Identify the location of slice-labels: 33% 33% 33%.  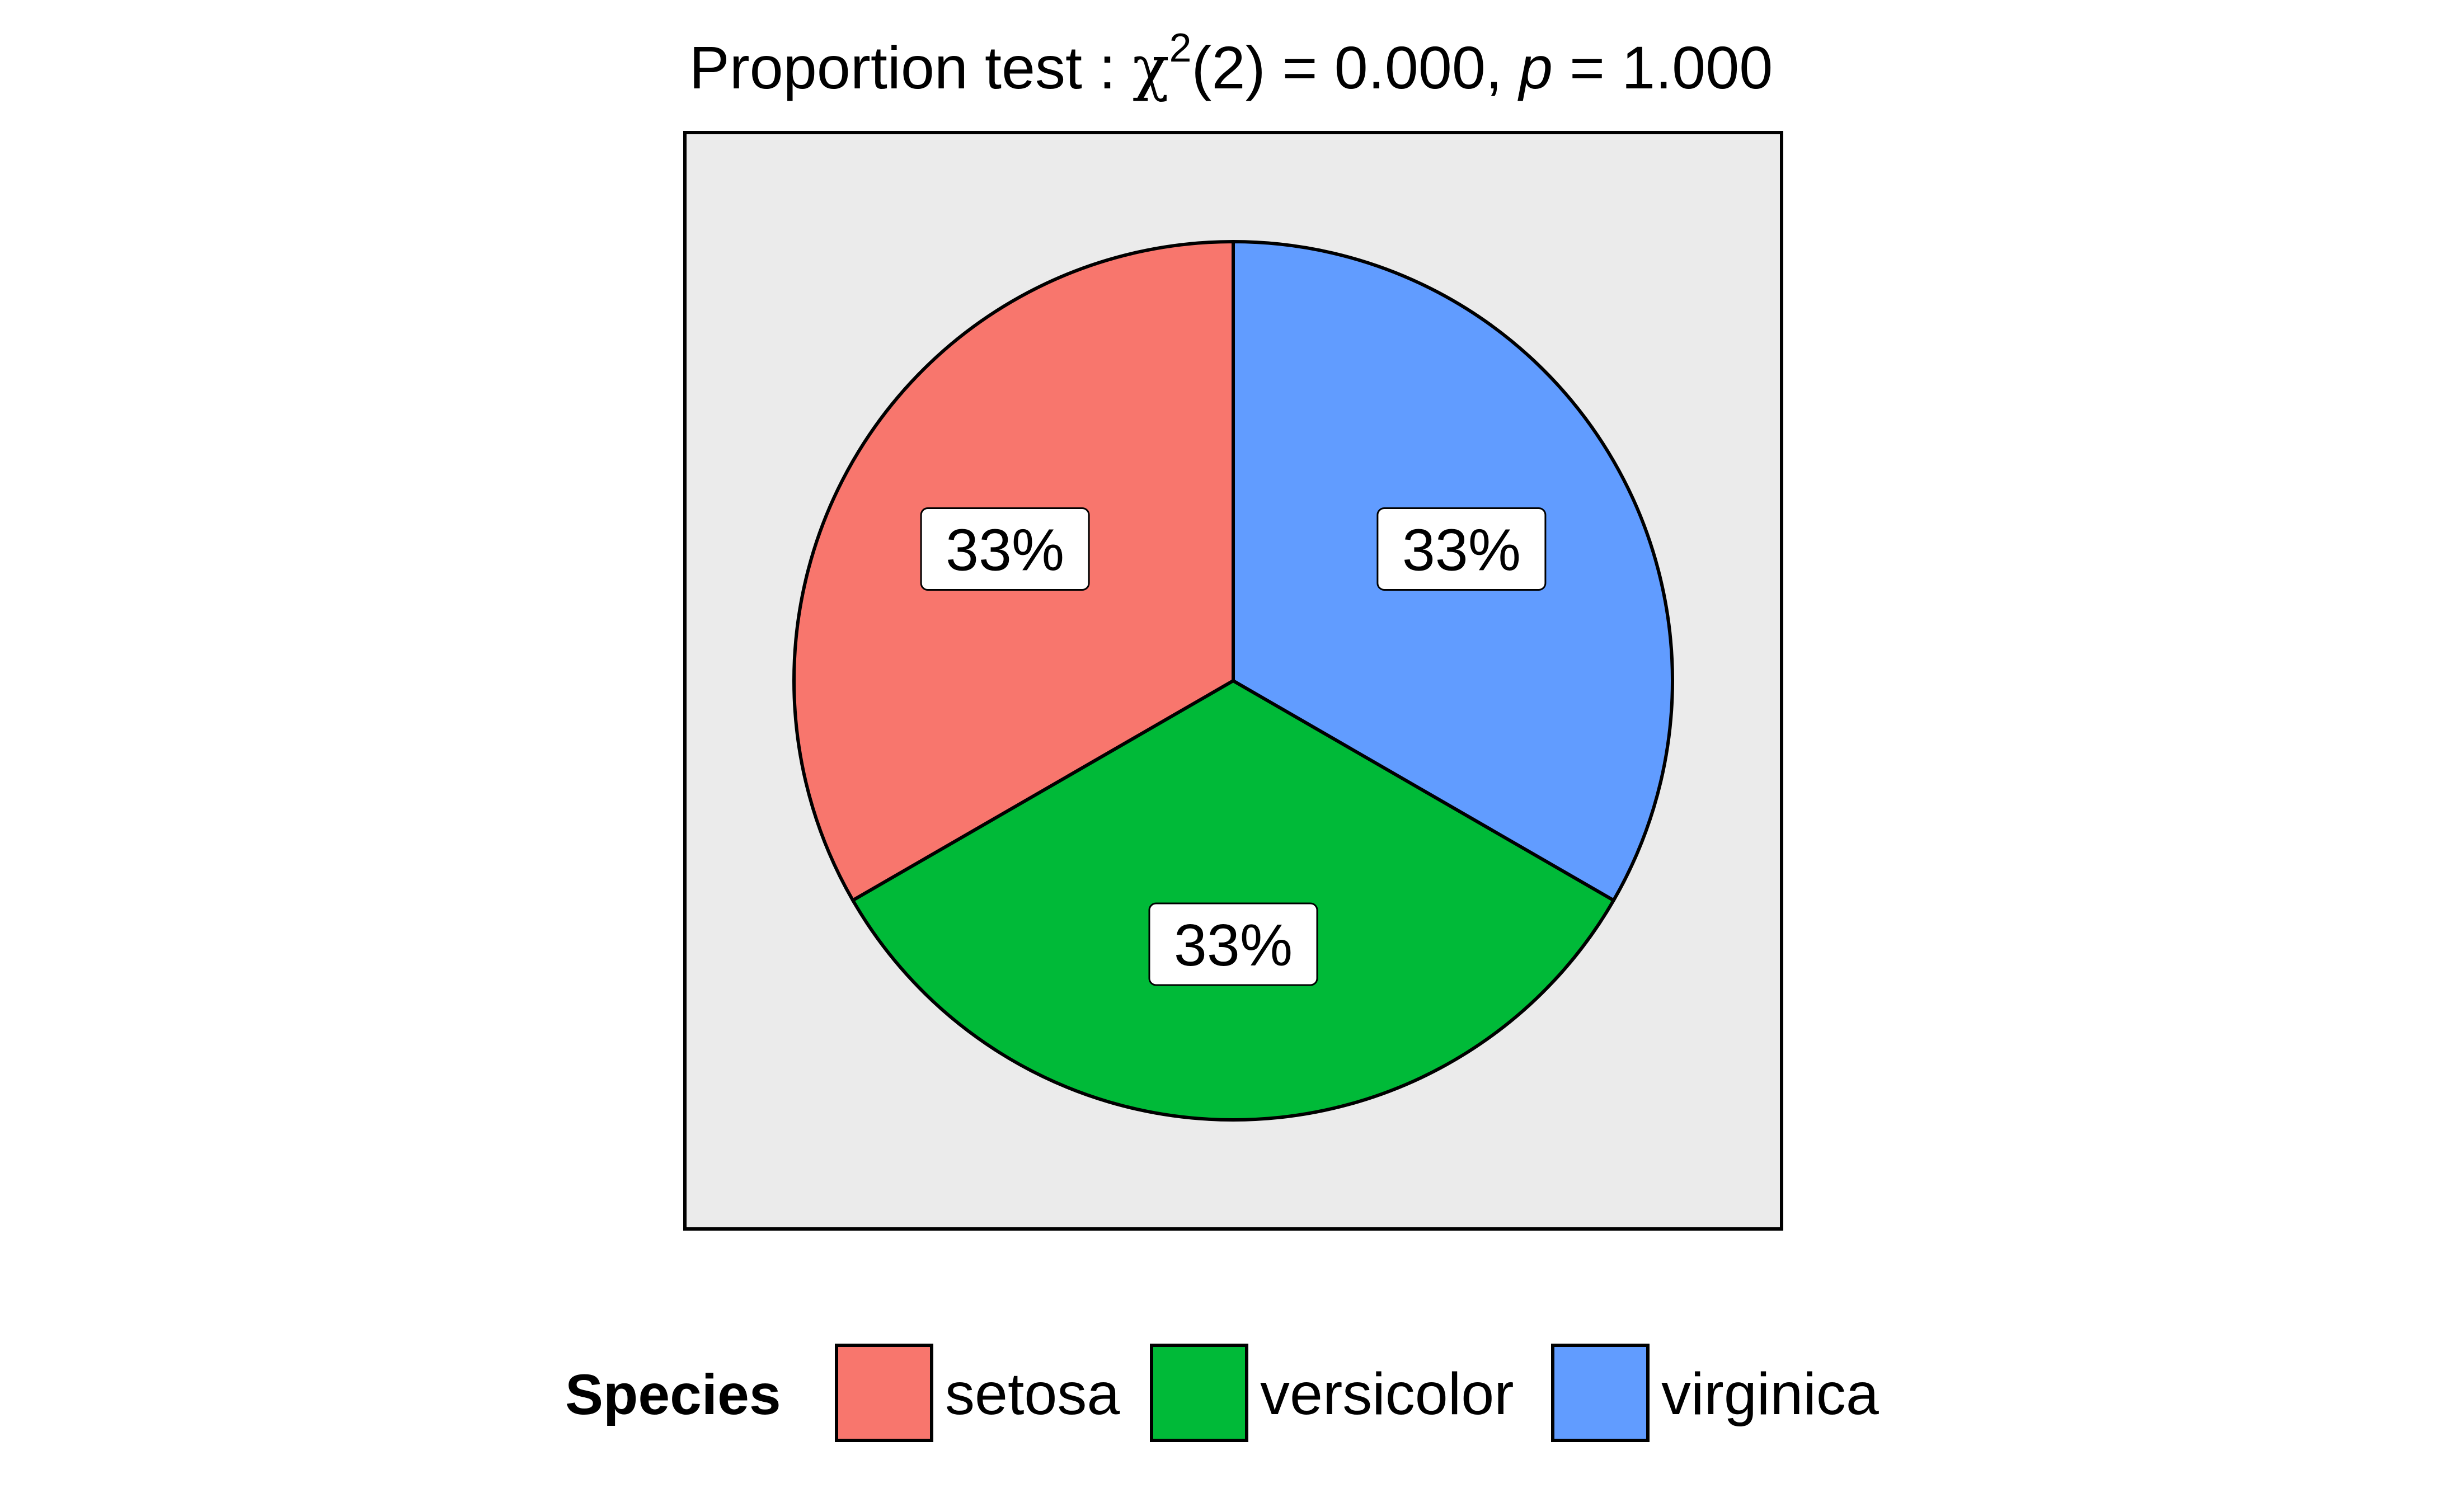
(1233, 746).